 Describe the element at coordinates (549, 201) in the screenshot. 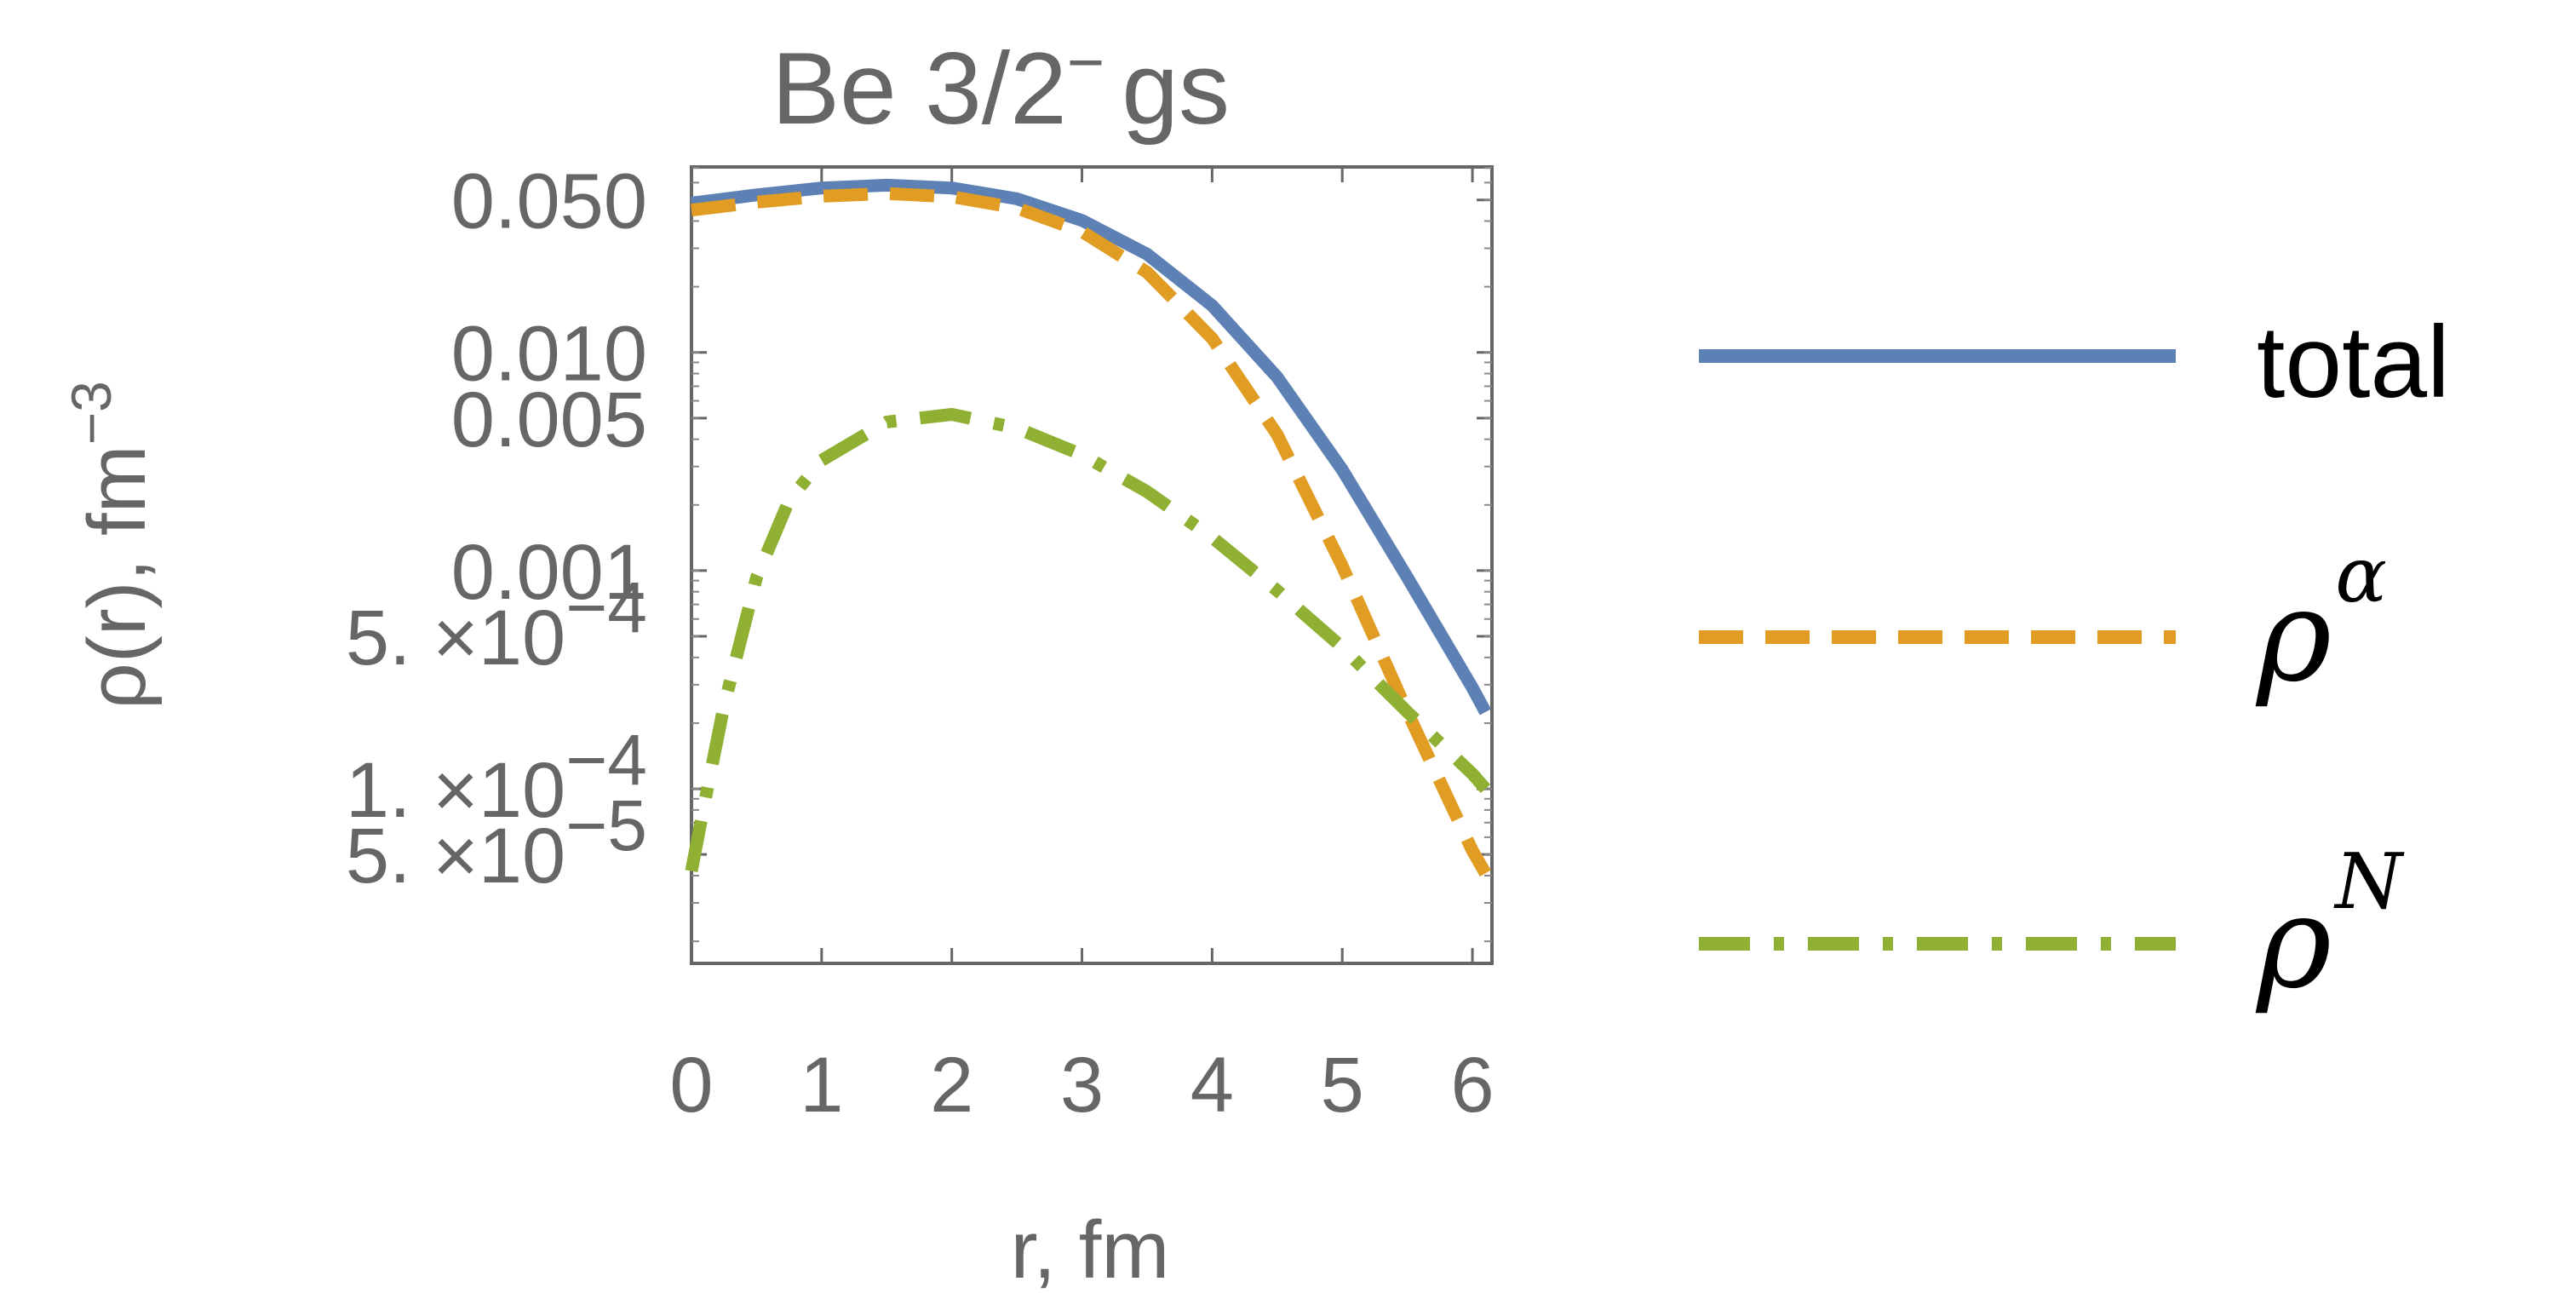

I see `y-tick-label: 0.050` at that location.